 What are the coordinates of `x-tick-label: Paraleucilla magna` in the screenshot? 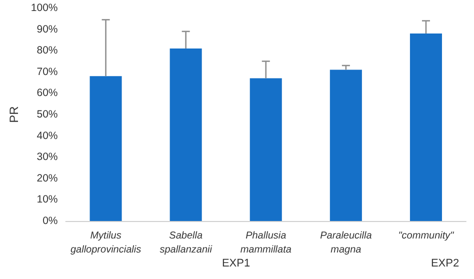 It's located at (346, 243).